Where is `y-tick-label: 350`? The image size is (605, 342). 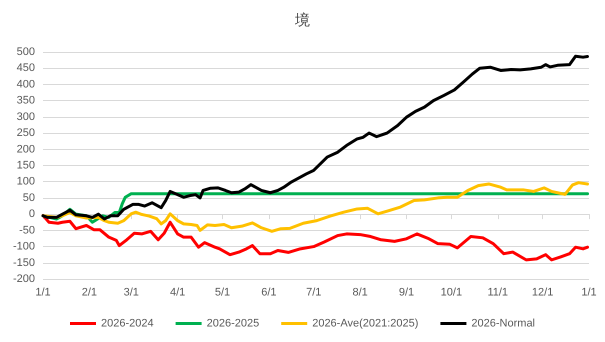
y-tick-label: 350 is located at coordinates (25, 100).